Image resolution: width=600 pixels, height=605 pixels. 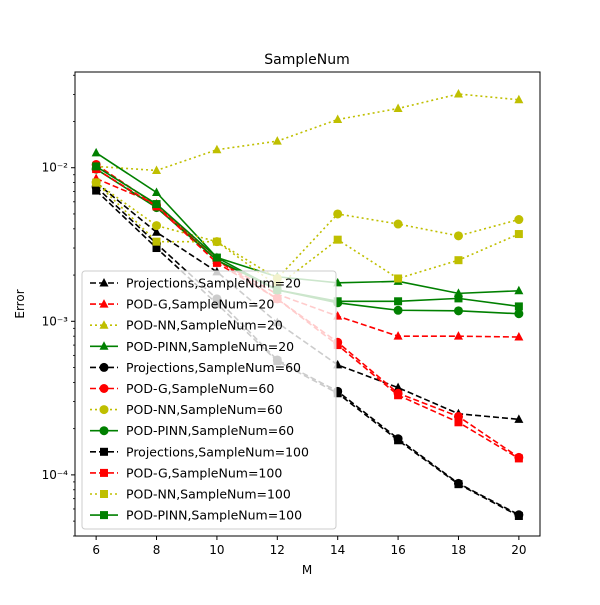 I want to click on legend-label: POD-PINN,SampleNum=60, so click(x=210, y=430).